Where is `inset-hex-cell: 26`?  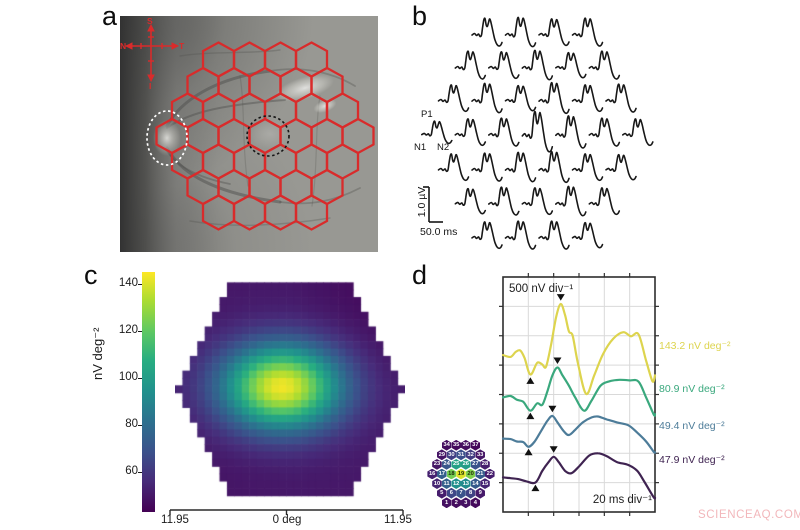 inset-hex-cell: 26 is located at coordinates (466, 464).